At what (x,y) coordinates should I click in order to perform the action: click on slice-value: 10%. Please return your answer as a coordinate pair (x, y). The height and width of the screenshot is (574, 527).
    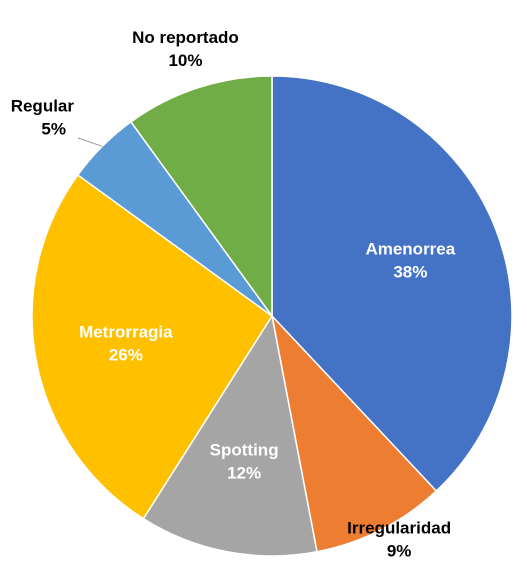
    Looking at the image, I should click on (185, 60).